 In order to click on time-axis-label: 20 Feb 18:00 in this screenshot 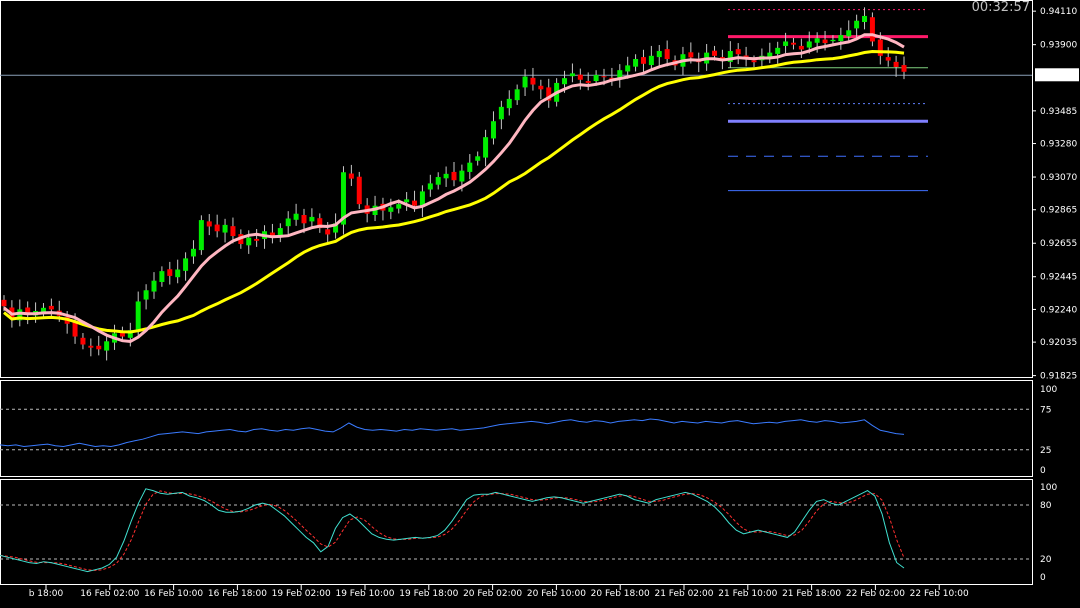, I will do `click(620, 594)`.